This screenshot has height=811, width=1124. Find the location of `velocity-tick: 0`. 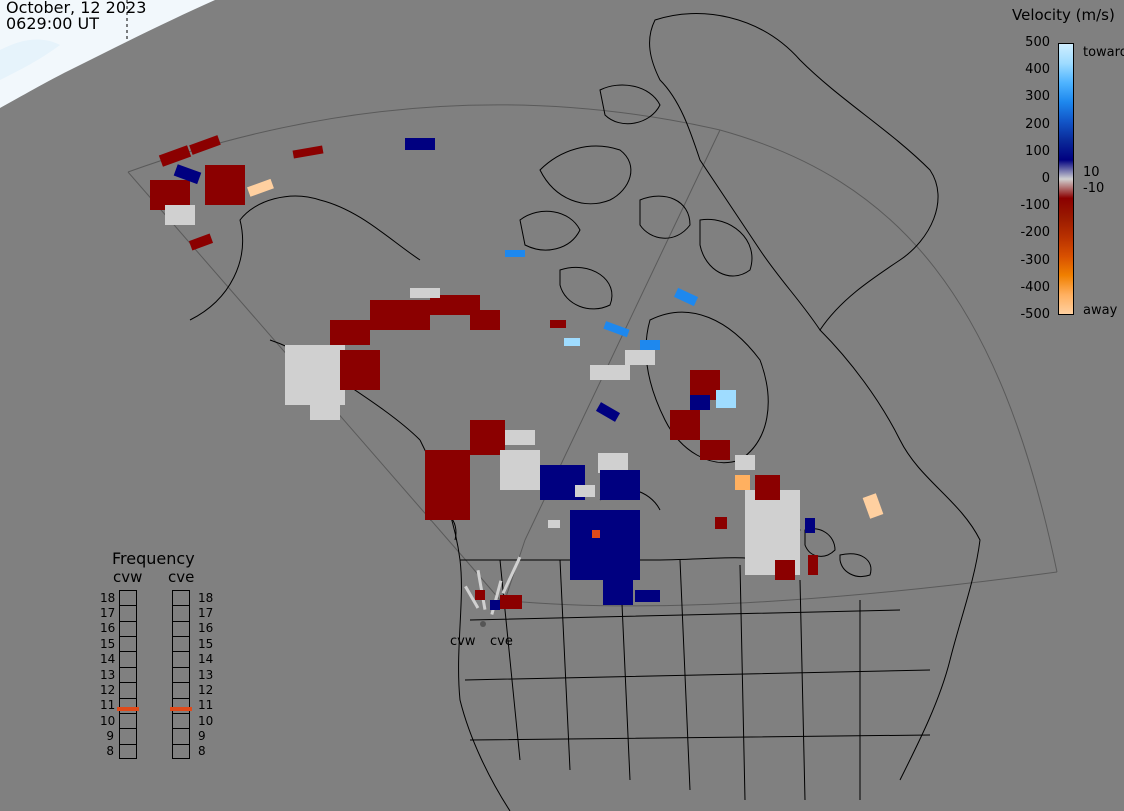

velocity-tick: 0 is located at coordinates (1045, 178).